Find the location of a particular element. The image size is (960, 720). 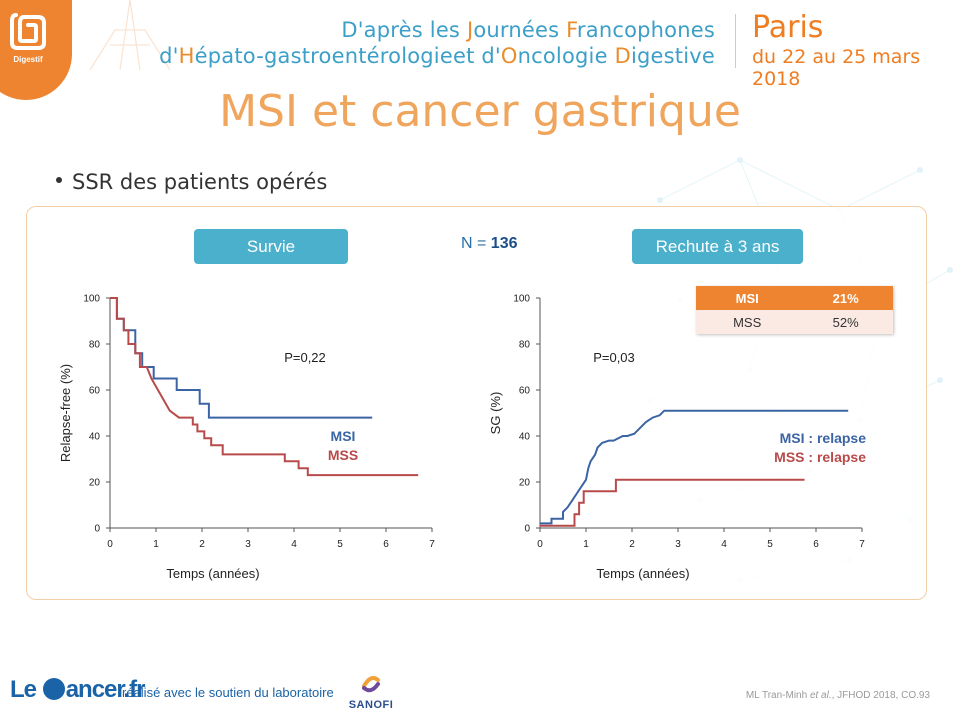

lecancer-logo: Le ancer.fr is located at coordinates (77, 689).